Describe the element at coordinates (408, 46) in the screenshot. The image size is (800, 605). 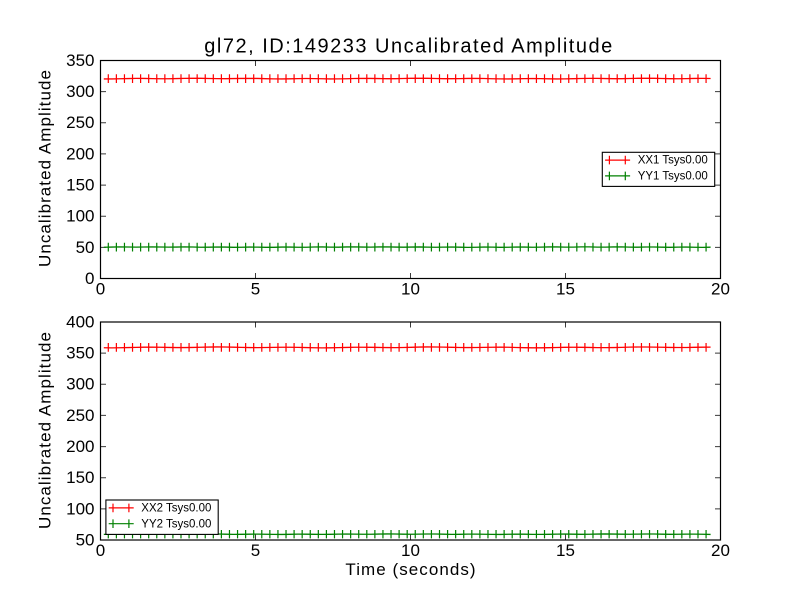
I see `svg-text:gl72, ID:149233 Uncalibrated A: gl72, ID:149233 Uncalibrated Amplitude` at that location.